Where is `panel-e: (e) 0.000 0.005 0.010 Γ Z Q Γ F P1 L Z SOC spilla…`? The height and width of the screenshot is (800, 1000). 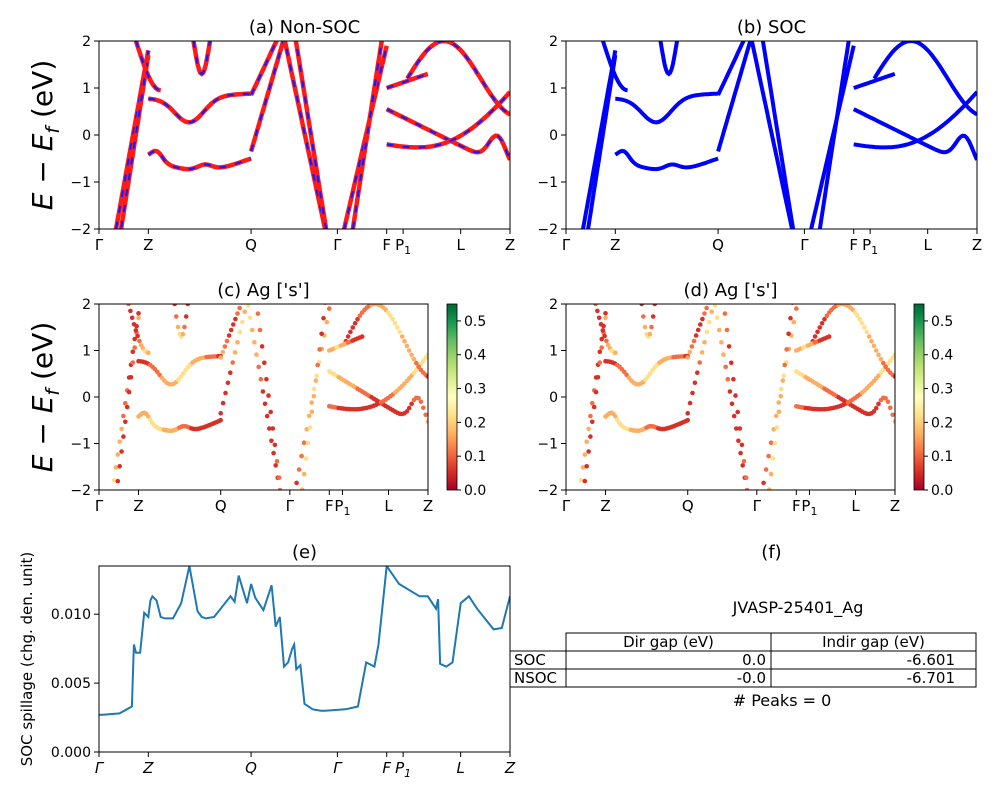
panel-e: (e) 0.000 0.005 0.010 Γ Z Q Γ F P1 L Z SOC spilla… is located at coordinates (267, 661).